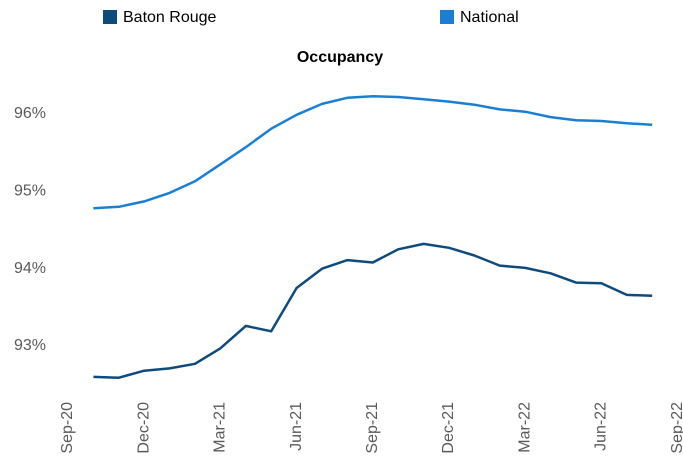 The width and height of the screenshot is (683, 467). Describe the element at coordinates (340, 57) in the screenshot. I see `chart-title: Occupancy` at that location.